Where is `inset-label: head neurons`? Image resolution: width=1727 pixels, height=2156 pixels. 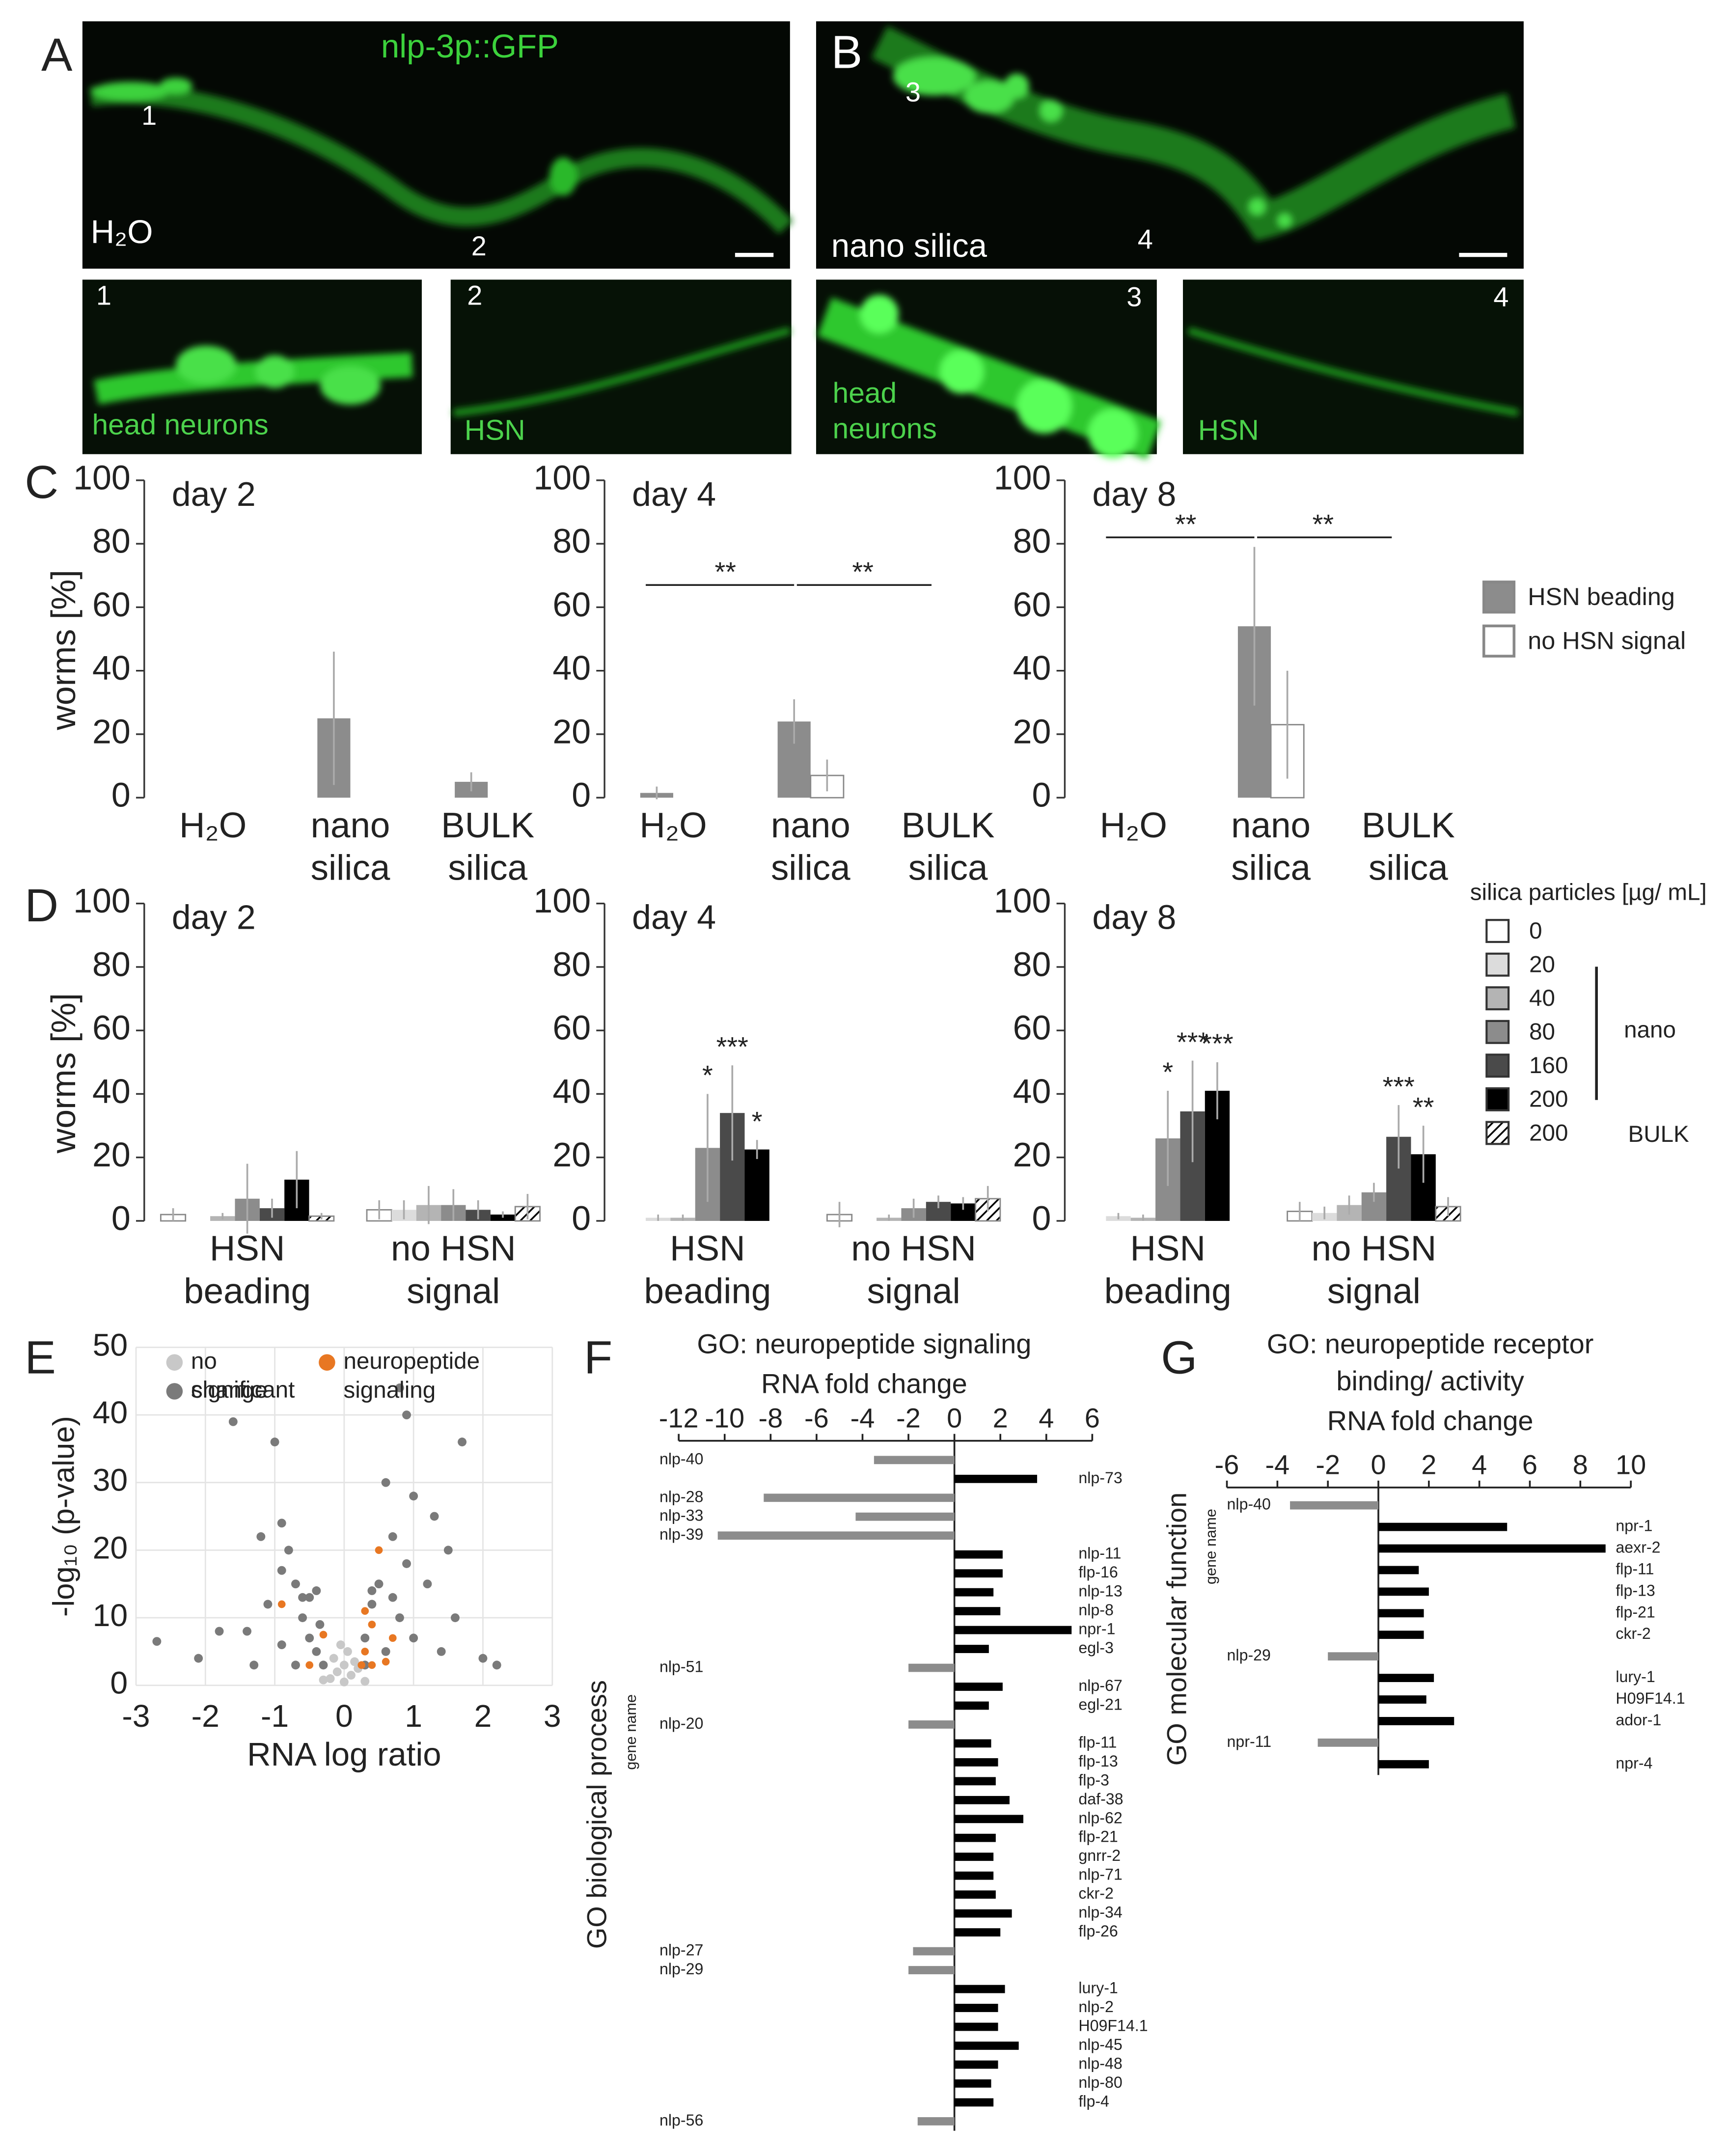
inset-label: head neurons is located at coordinates (180, 425).